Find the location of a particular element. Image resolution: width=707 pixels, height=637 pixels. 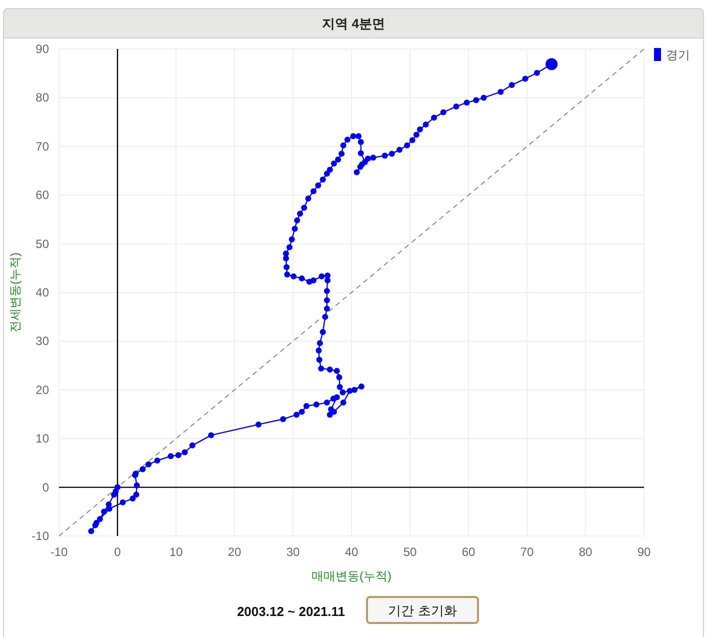

x-tick-label: 50 is located at coordinates (410, 552).